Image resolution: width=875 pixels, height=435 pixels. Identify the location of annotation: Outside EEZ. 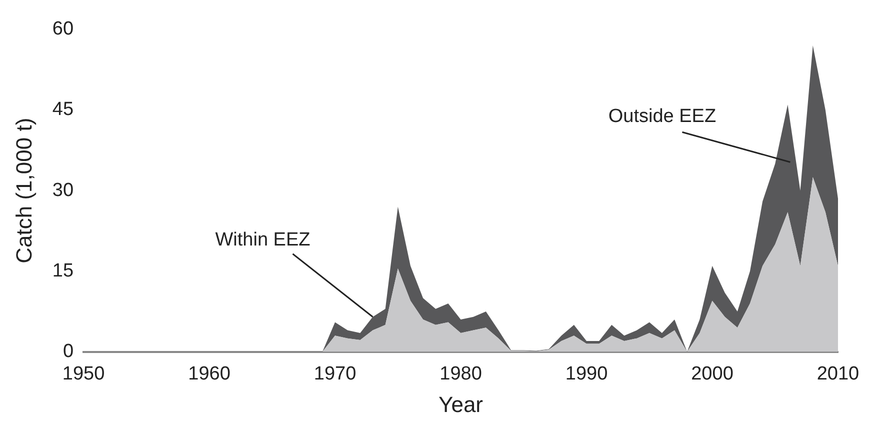
(662, 116).